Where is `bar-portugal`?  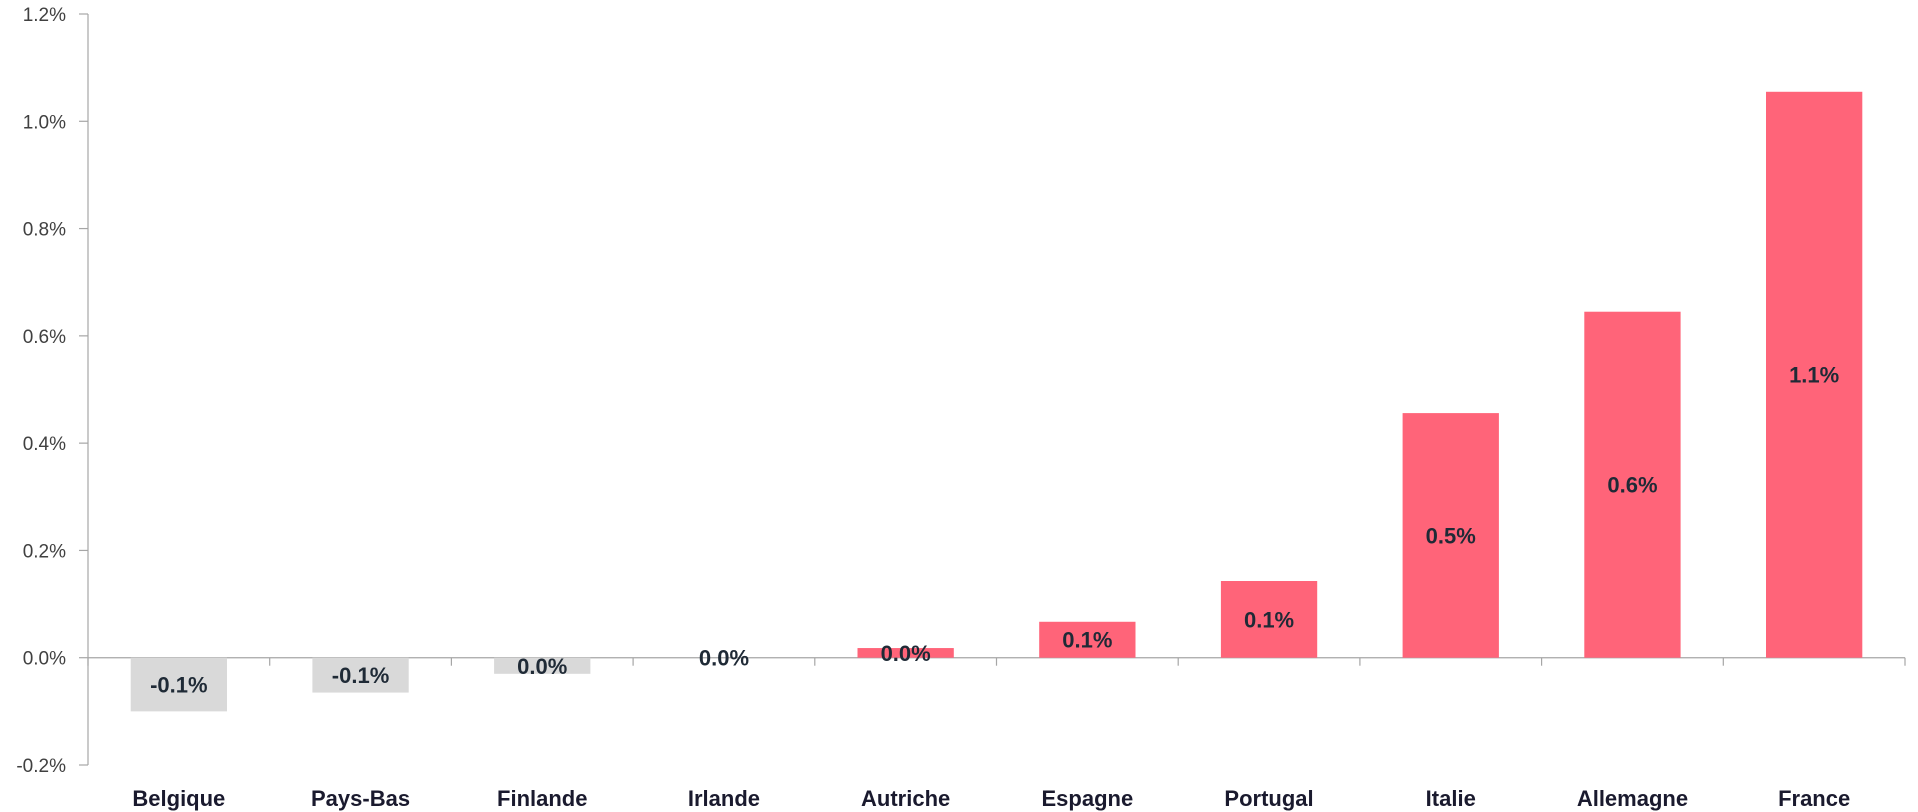
bar-portugal is located at coordinates (1269, 619).